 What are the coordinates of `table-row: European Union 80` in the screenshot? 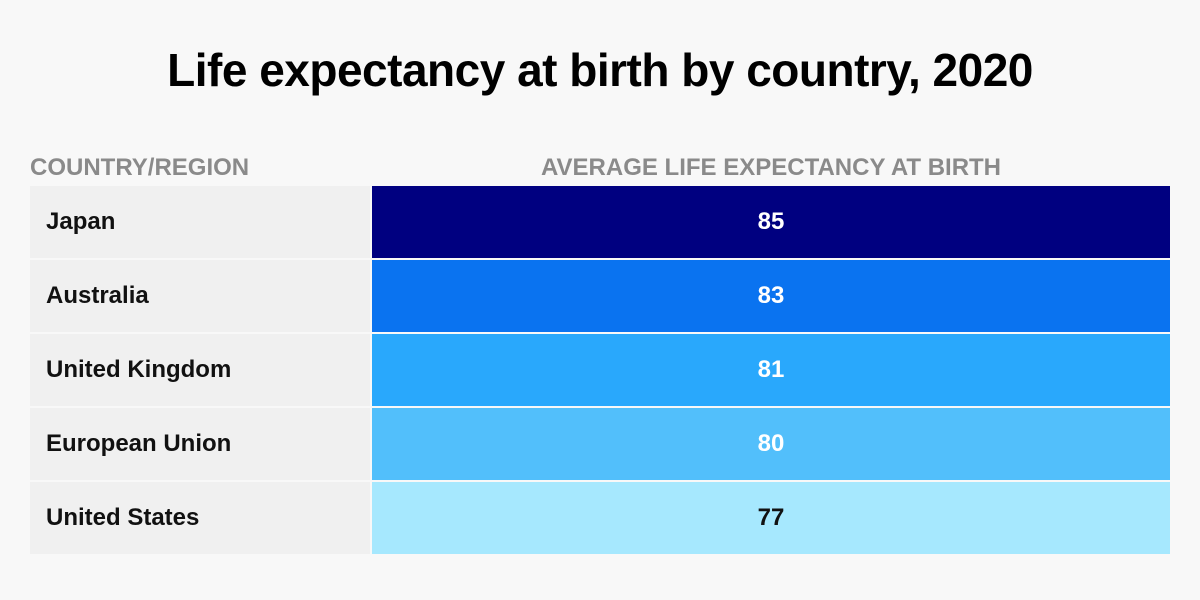 It's located at (600, 444).